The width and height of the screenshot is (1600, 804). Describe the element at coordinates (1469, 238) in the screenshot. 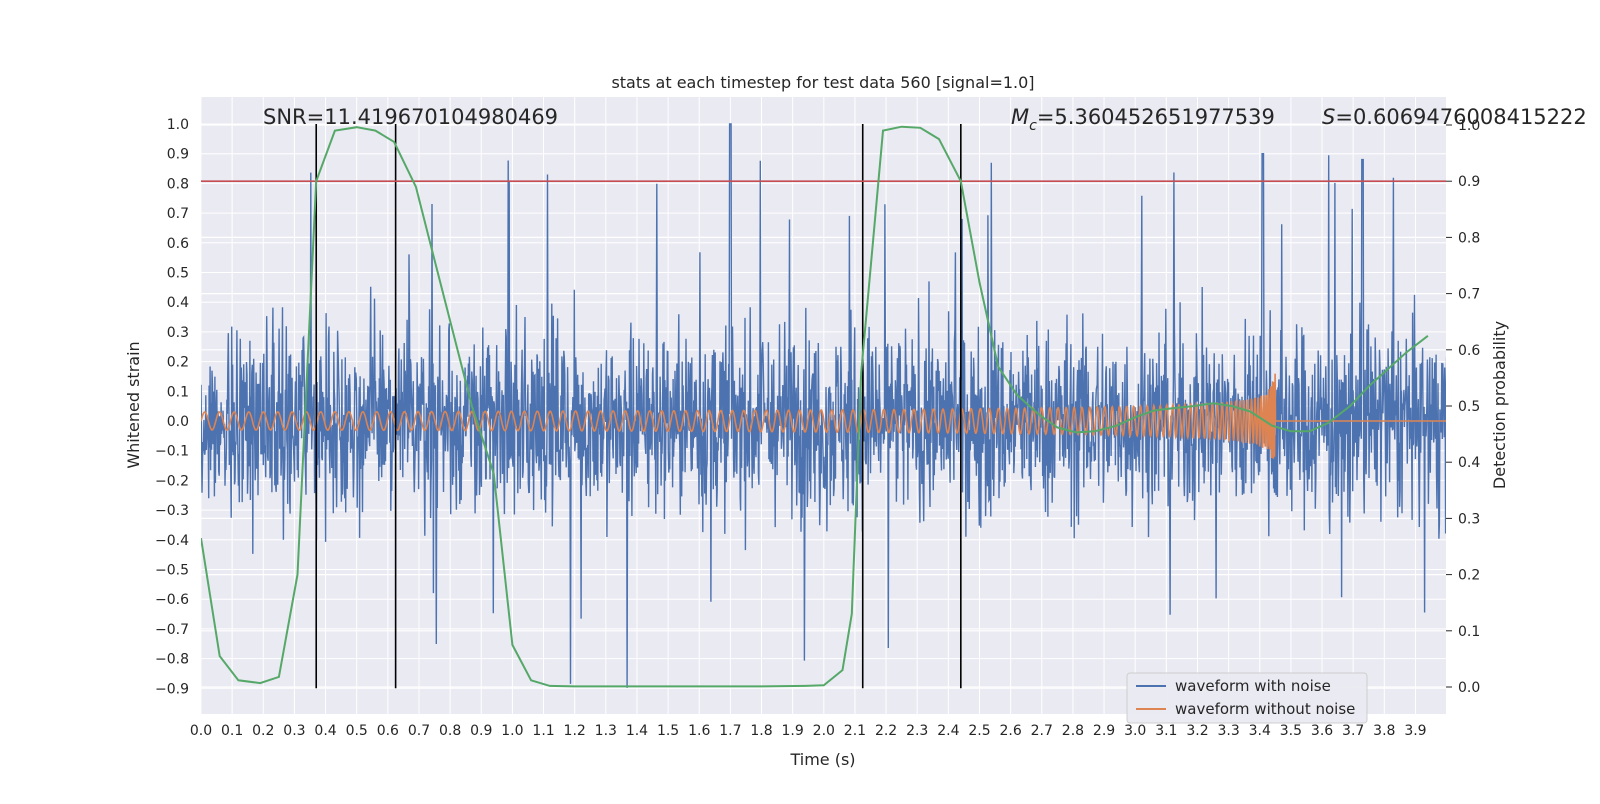

I see `y-tick-label-right: 0.8` at that location.